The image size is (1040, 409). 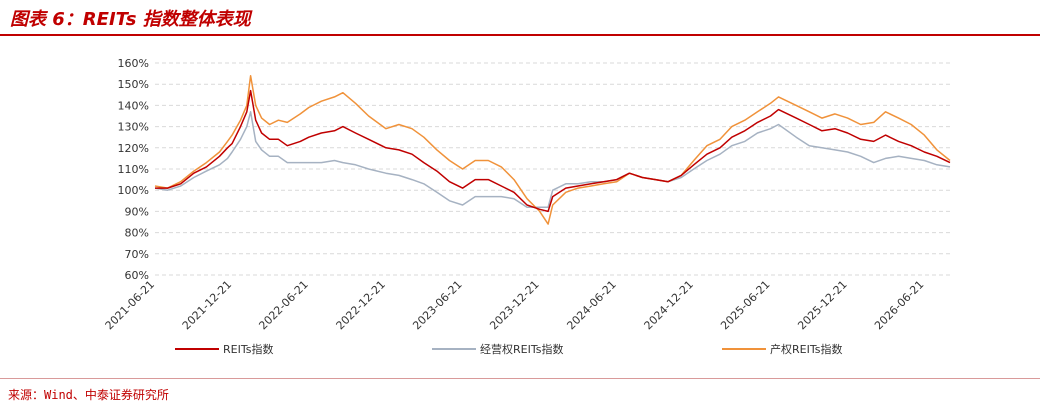 I want to click on y-tick-label: 60%, so click(x=137, y=275).